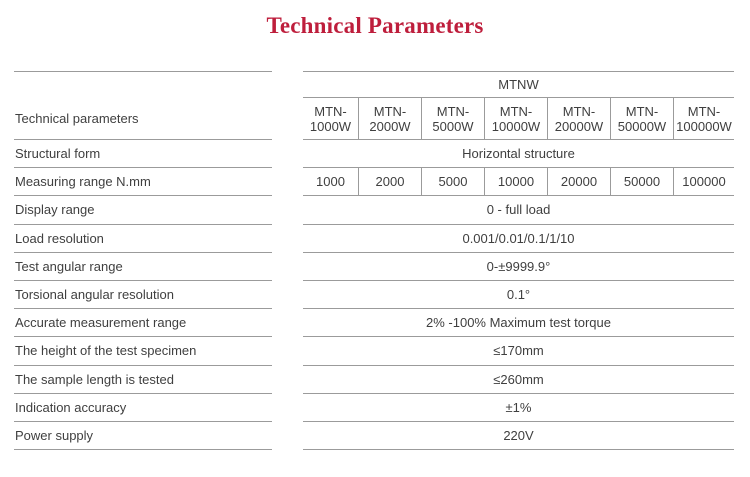  Describe the element at coordinates (143, 408) in the screenshot. I see `param-label: Indication accuracy` at that location.